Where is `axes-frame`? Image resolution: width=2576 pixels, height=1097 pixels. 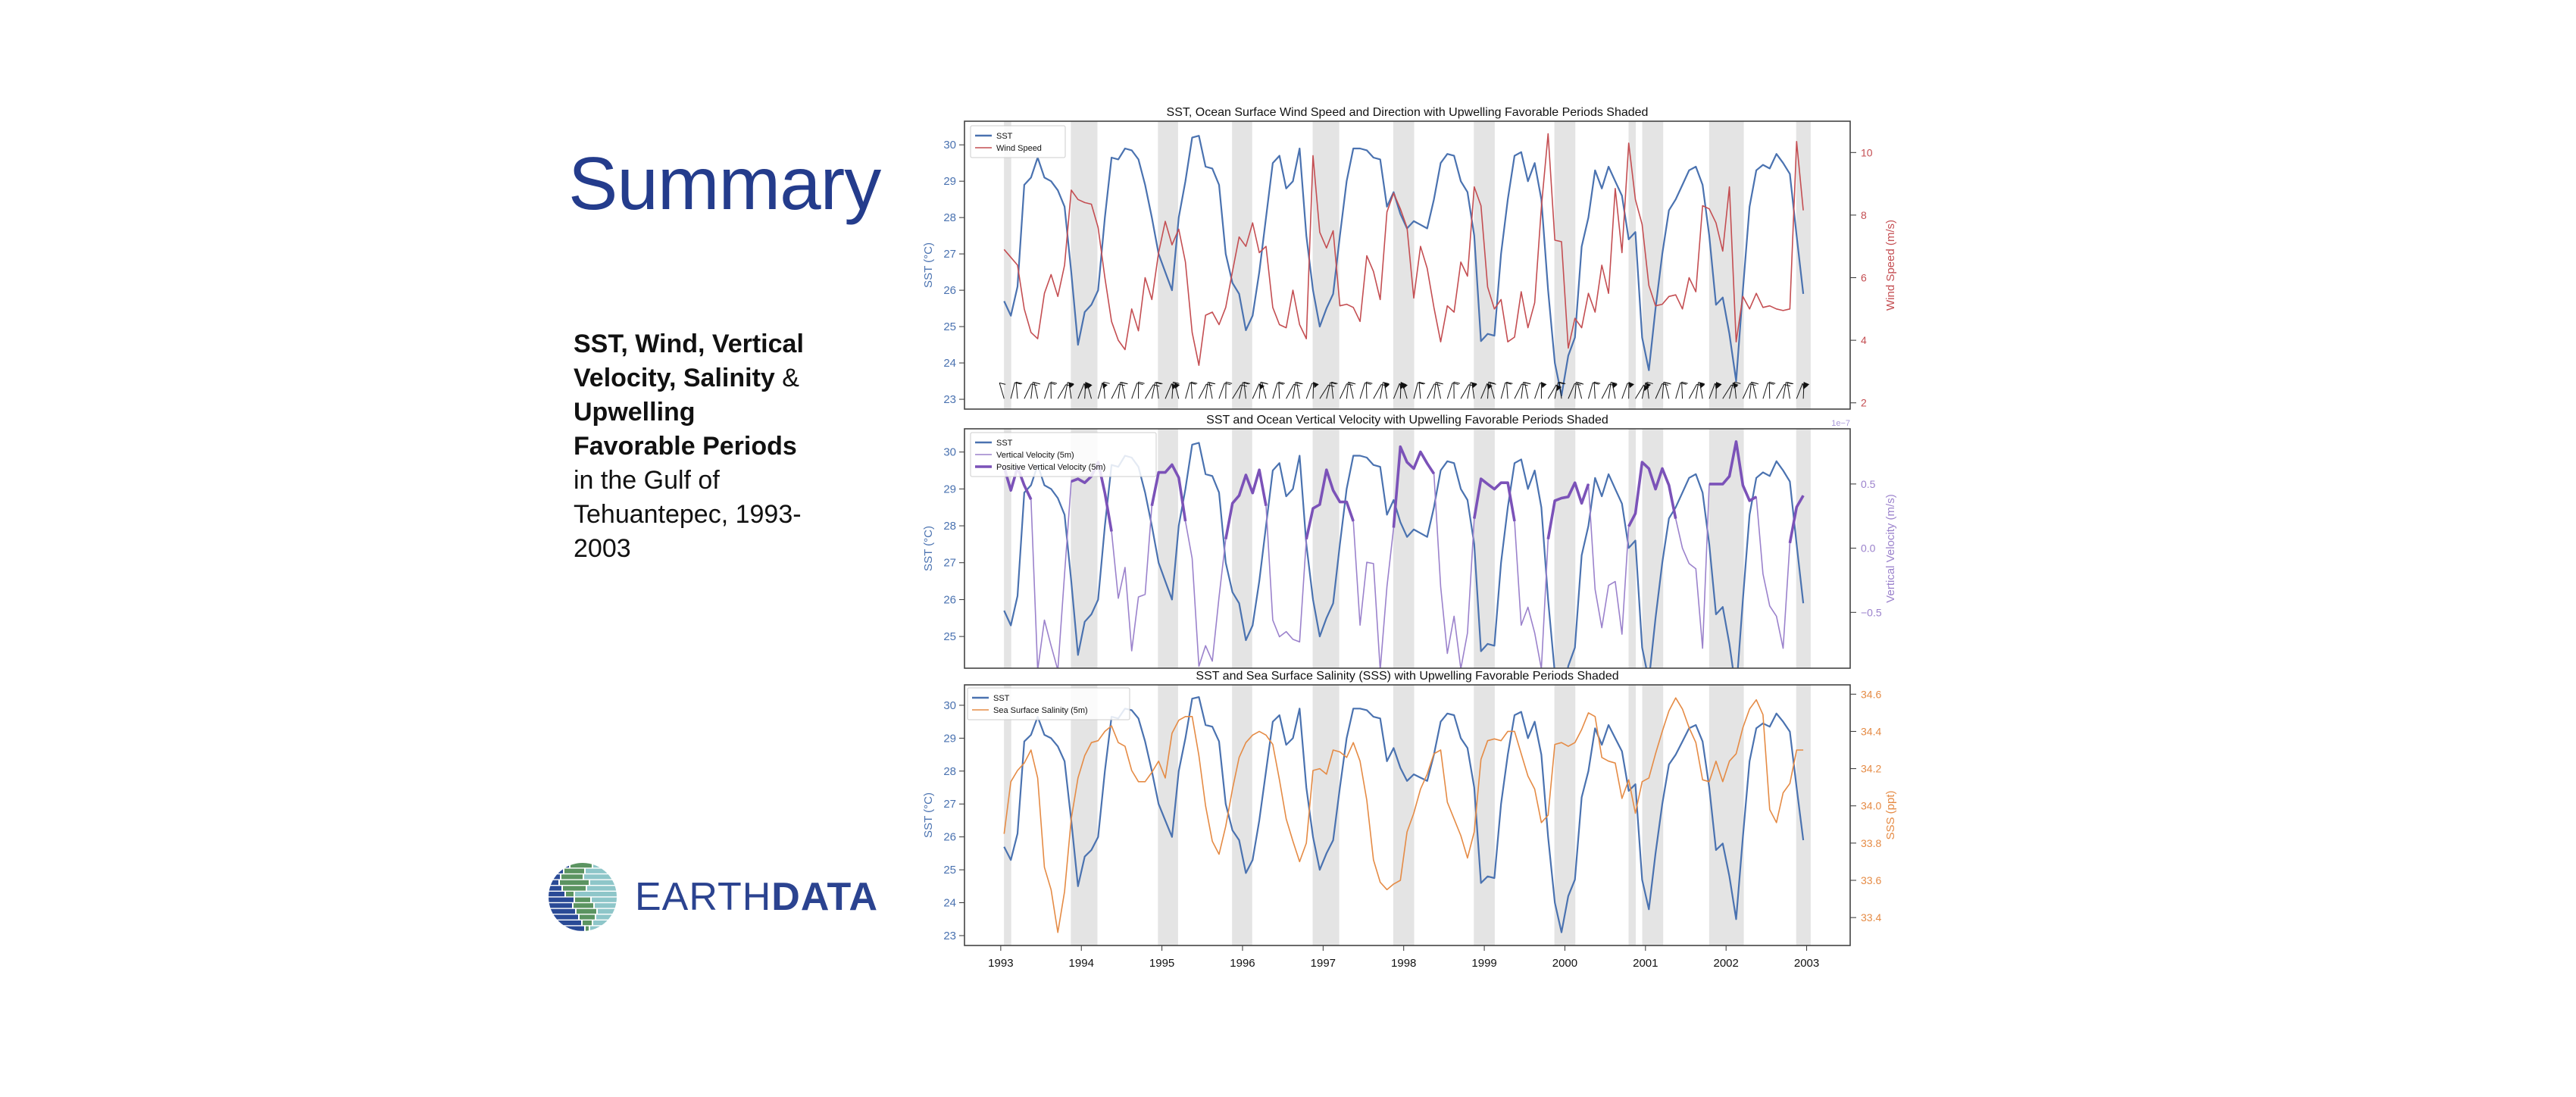 axes-frame is located at coordinates (1407, 265).